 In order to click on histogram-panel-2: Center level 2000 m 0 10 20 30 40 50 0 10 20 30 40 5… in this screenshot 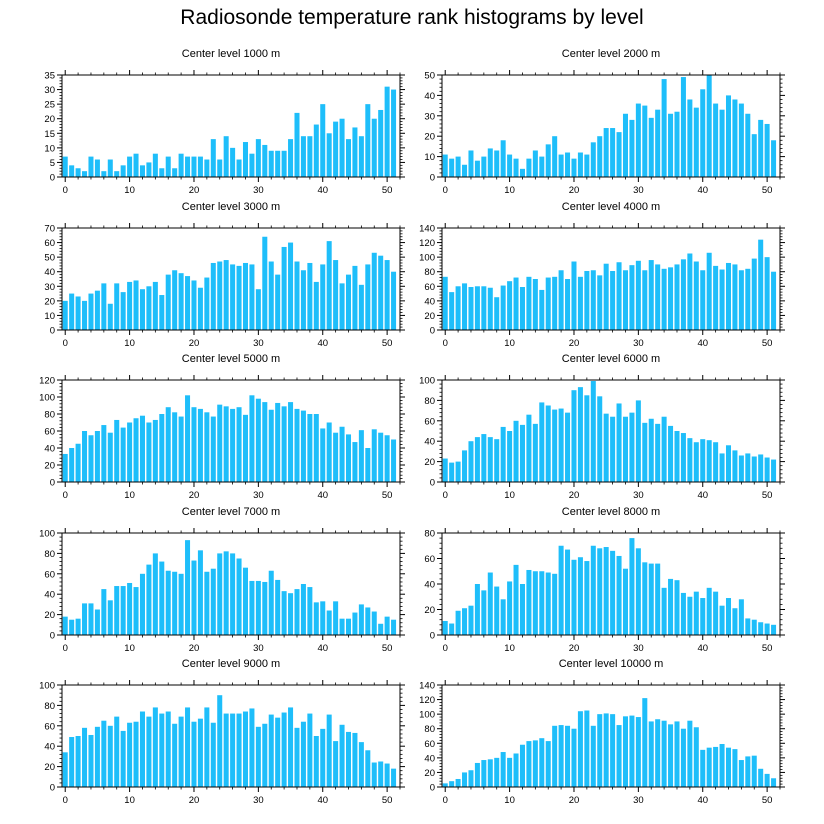, I will do `click(604, 122)`.